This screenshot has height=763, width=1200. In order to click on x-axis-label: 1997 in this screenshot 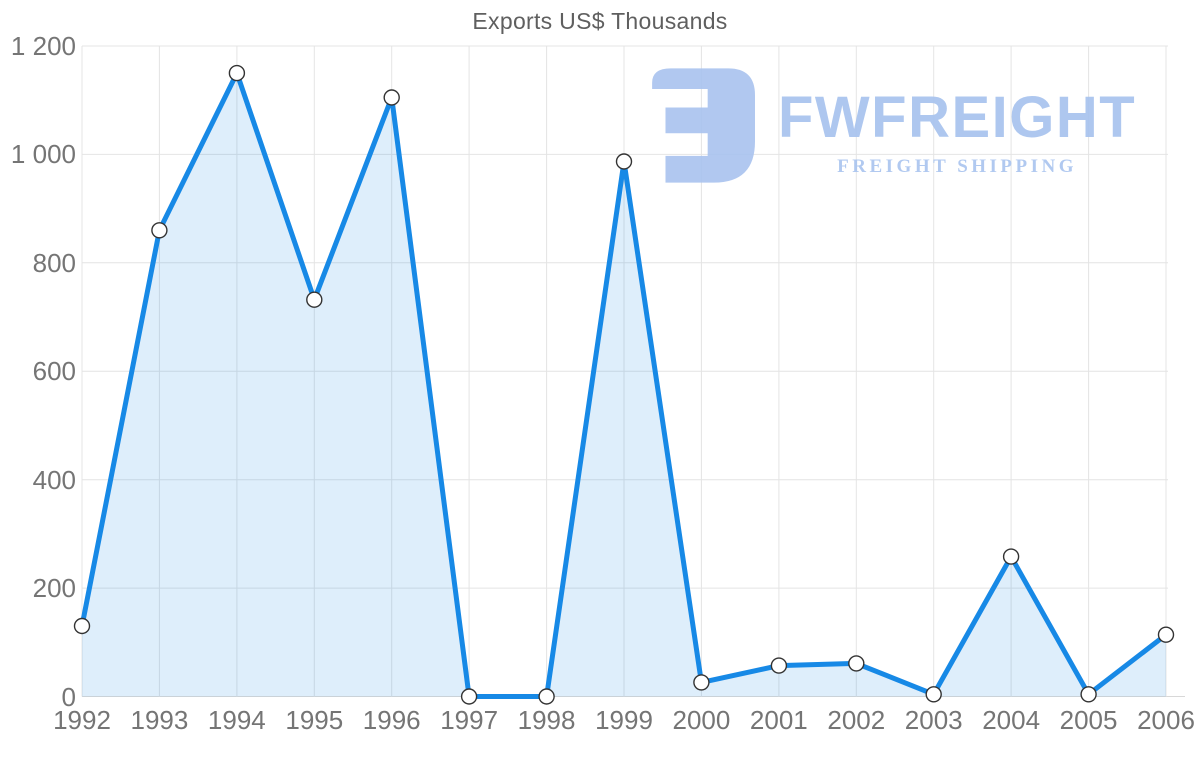, I will do `click(469, 720)`.